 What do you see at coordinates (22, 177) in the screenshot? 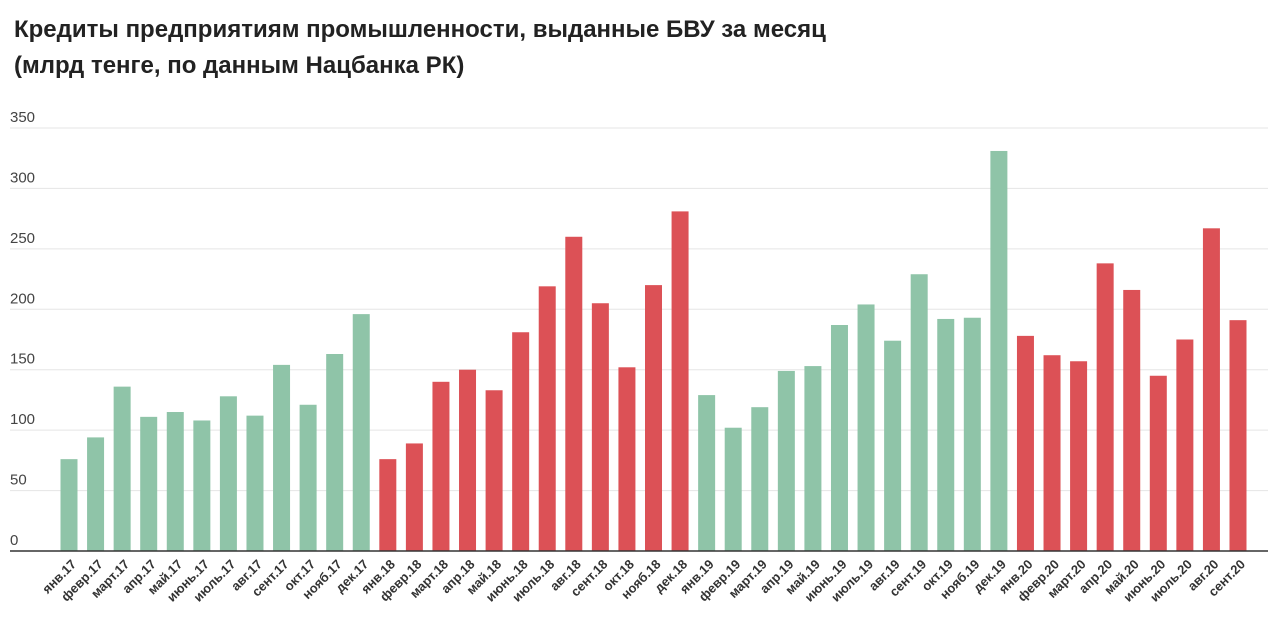
I see `y-tick-label: 300` at bounding box center [22, 177].